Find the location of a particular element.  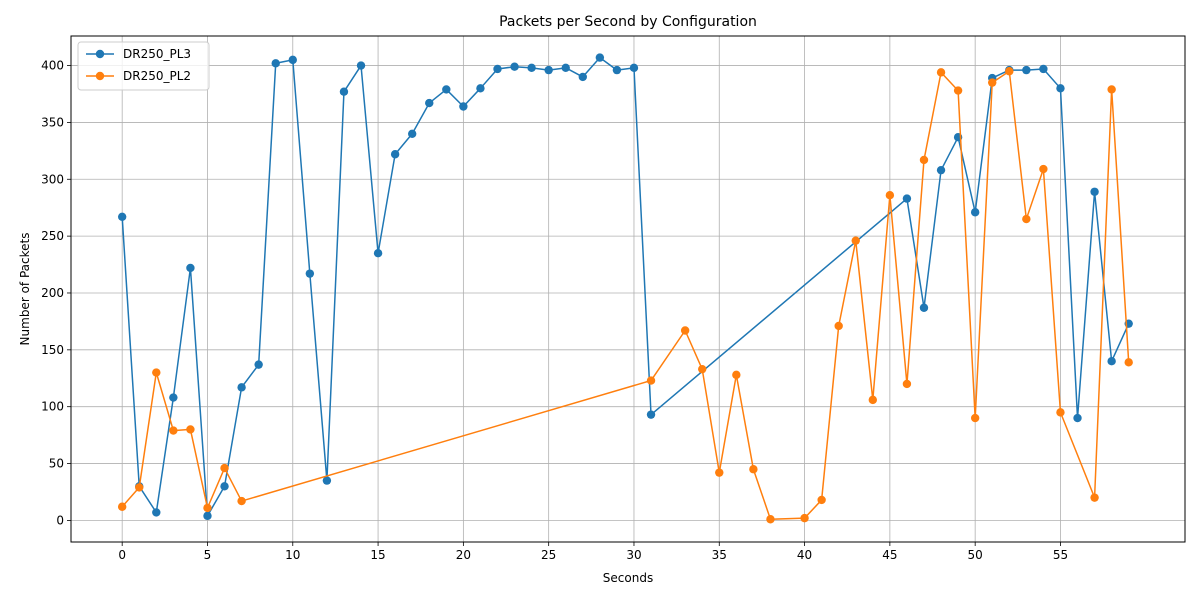

legend-label: DR250_PL3 is located at coordinates (157, 54).